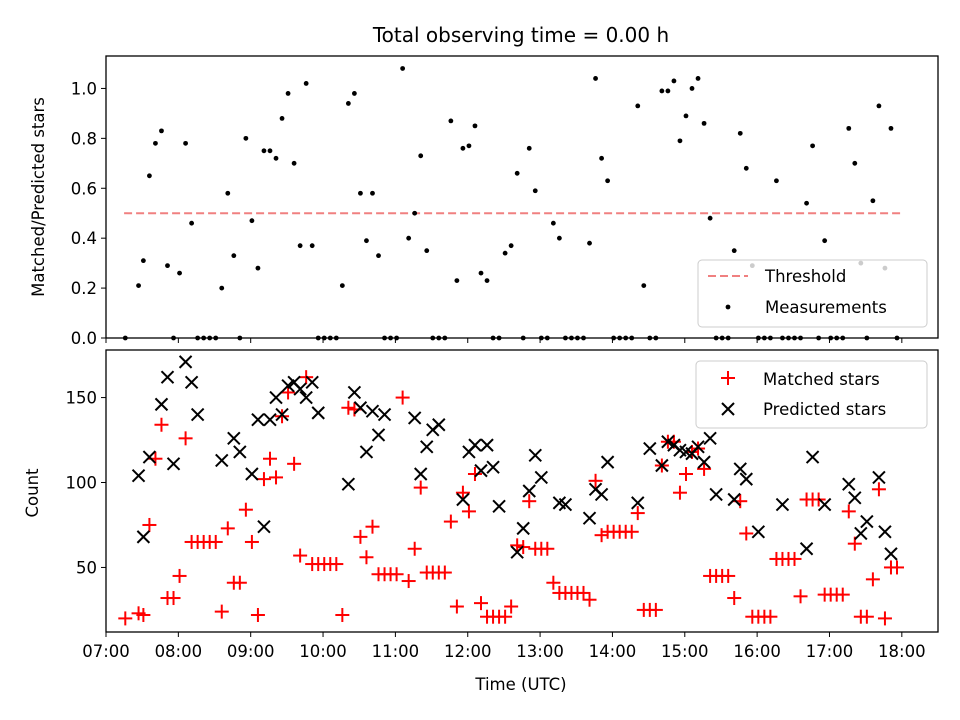  Describe the element at coordinates (323, 651) in the screenshot. I see `bottom-x-tick-label: 10:00` at that location.